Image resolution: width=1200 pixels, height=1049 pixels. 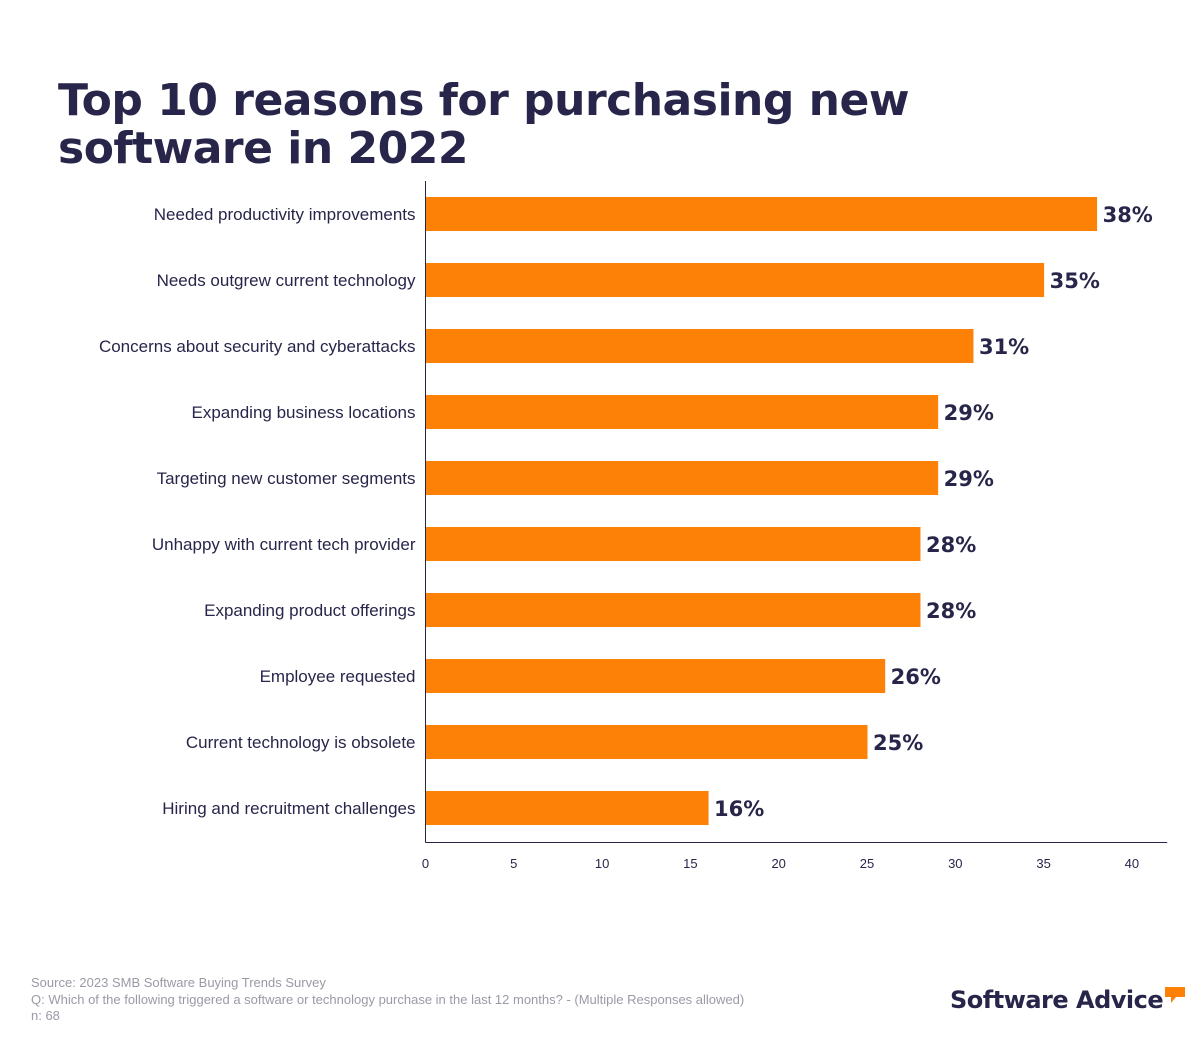 I want to click on category-label: Expanding product offerings, so click(x=309, y=610).